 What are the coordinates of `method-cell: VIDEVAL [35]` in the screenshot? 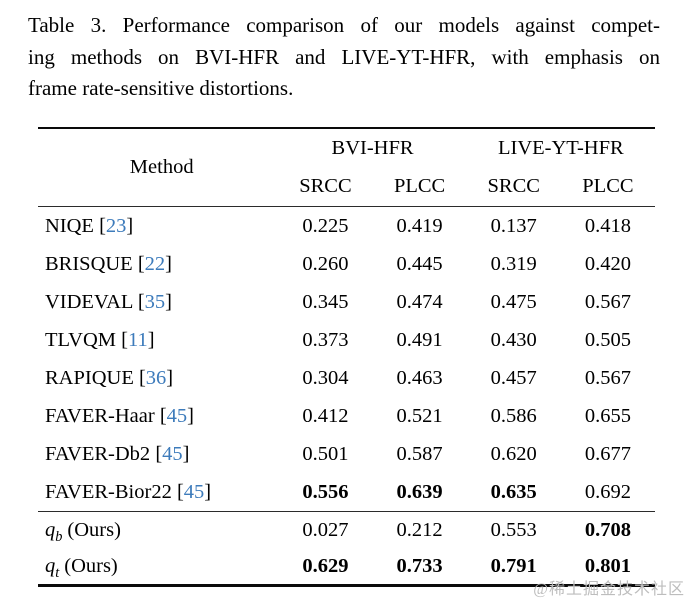 It's located at (158, 302).